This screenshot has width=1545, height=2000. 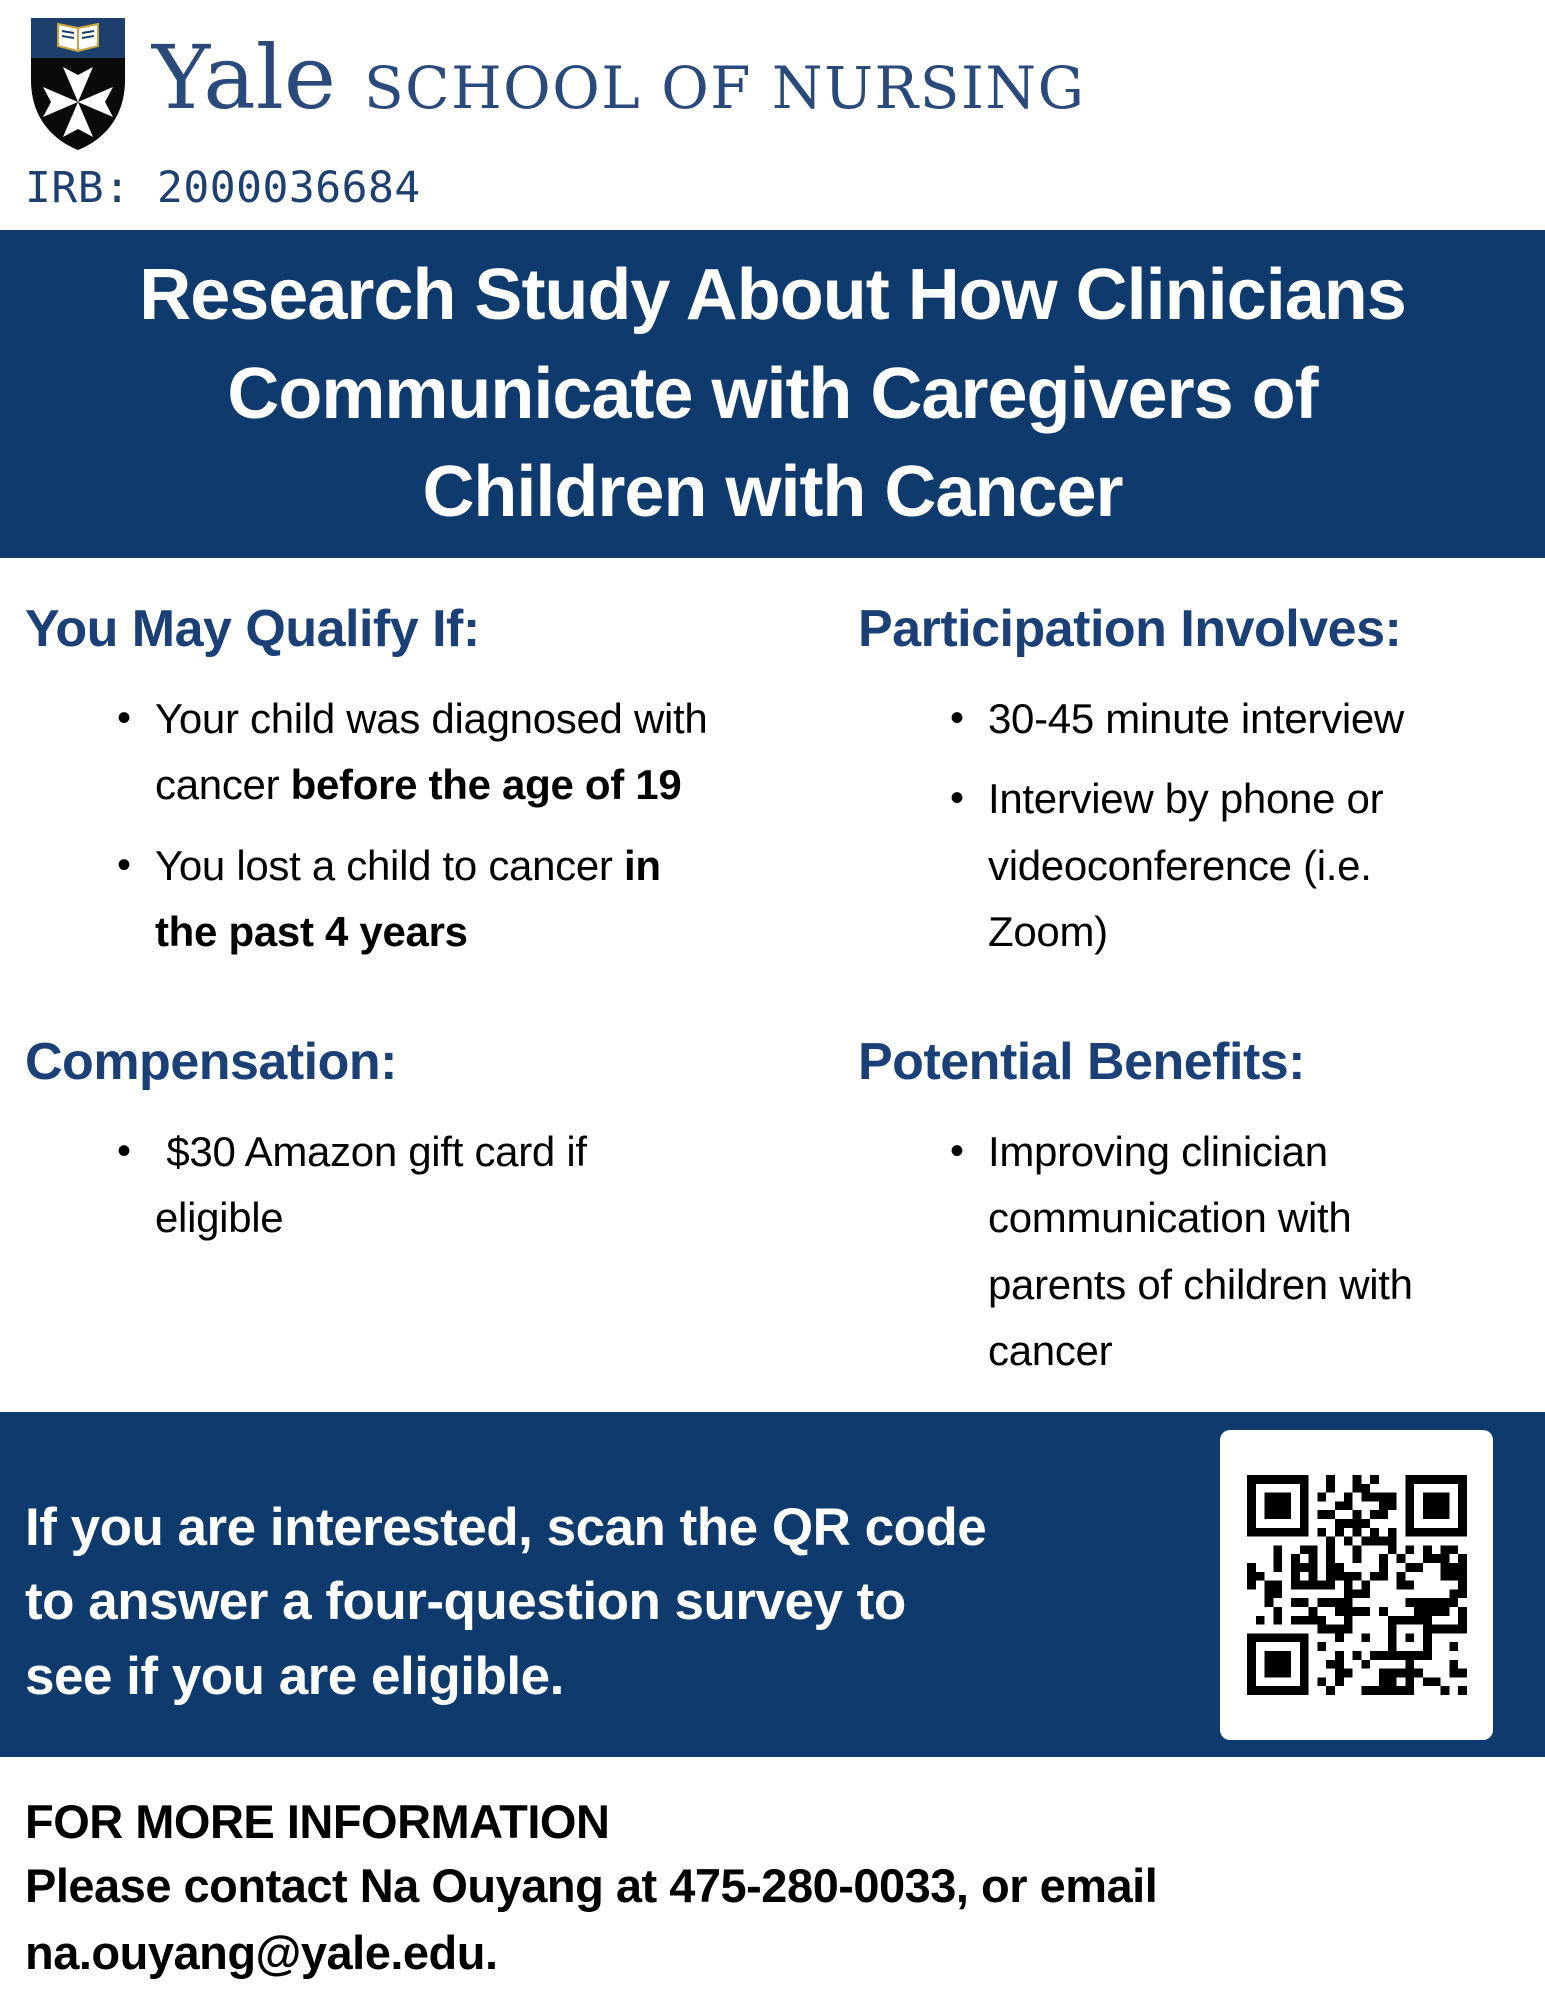 I want to click on maltese-cross-icon, so click(x=78, y=102).